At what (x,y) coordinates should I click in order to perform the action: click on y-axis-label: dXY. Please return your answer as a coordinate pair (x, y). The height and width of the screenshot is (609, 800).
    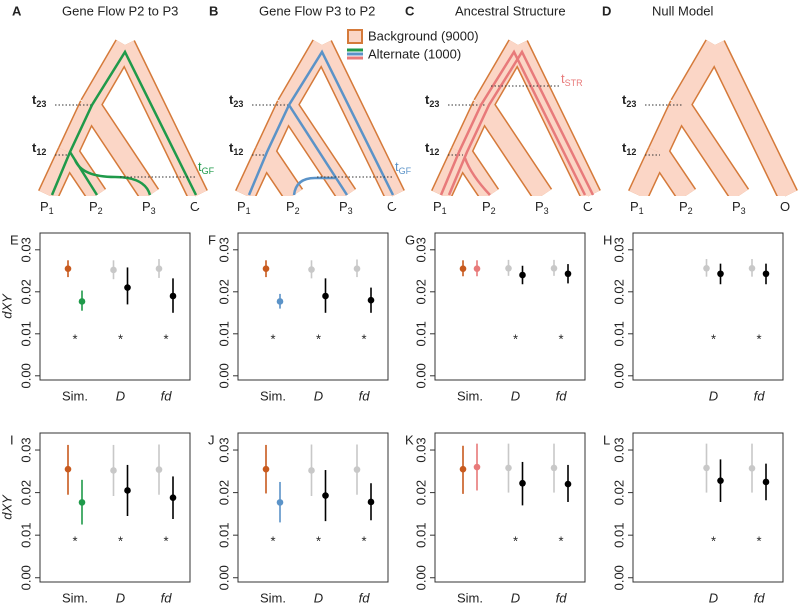
    Looking at the image, I should click on (7, 507).